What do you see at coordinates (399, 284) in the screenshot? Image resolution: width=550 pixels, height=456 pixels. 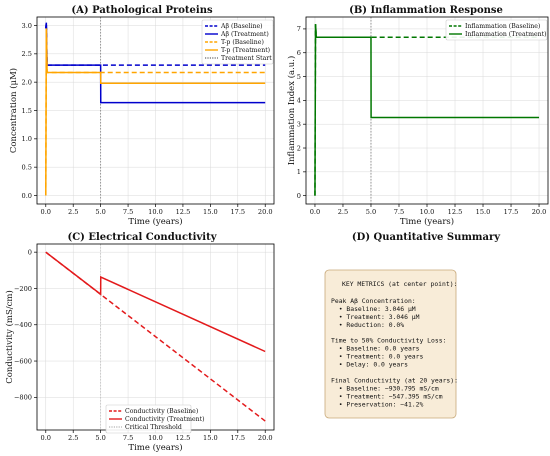 I see `summary-heading: KEY METRICS (at center point):` at bounding box center [399, 284].